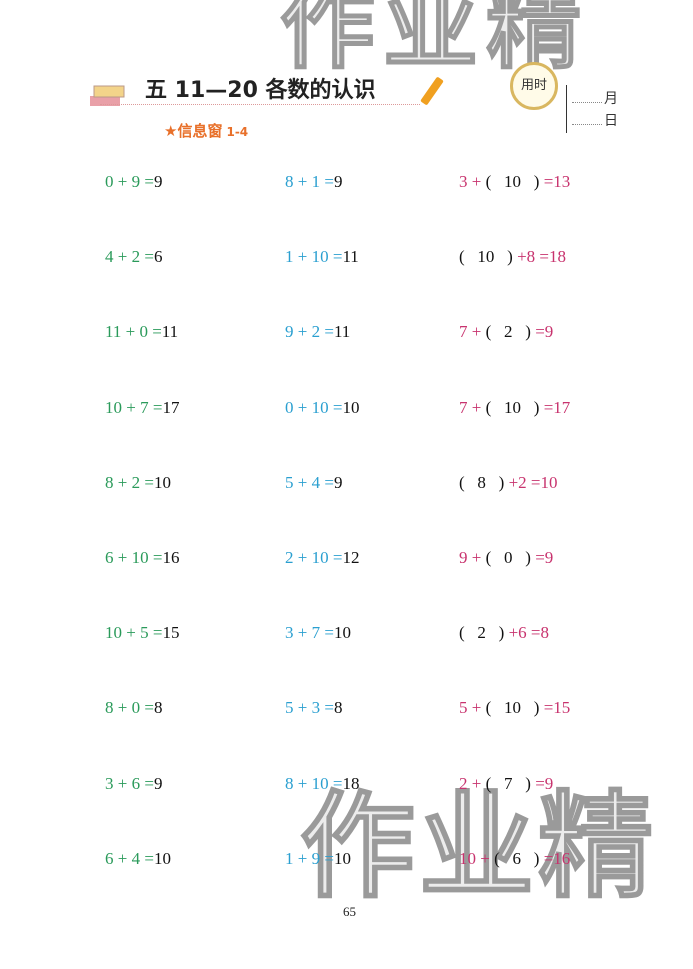  What do you see at coordinates (611, 121) in the screenshot?
I see `day-label: 日` at bounding box center [611, 121].